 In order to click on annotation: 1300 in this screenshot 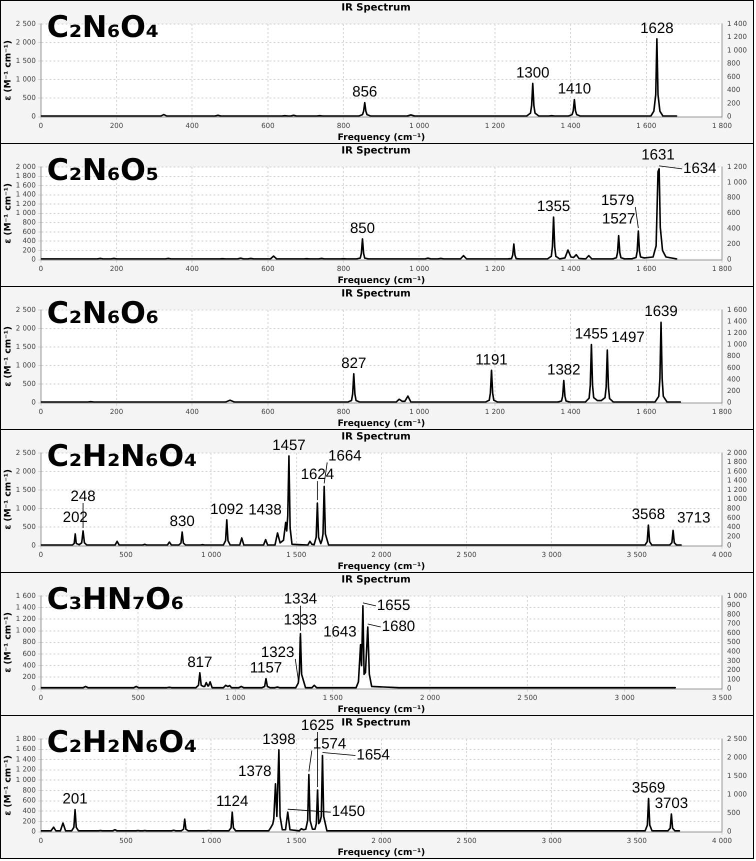, I will do `click(533, 73)`.